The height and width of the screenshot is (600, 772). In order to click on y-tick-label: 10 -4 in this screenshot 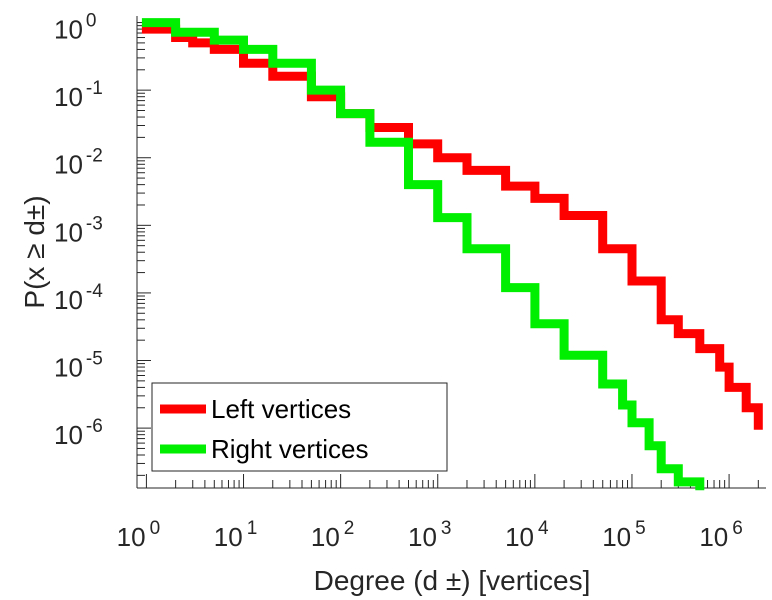, I will do `click(78, 298)`.